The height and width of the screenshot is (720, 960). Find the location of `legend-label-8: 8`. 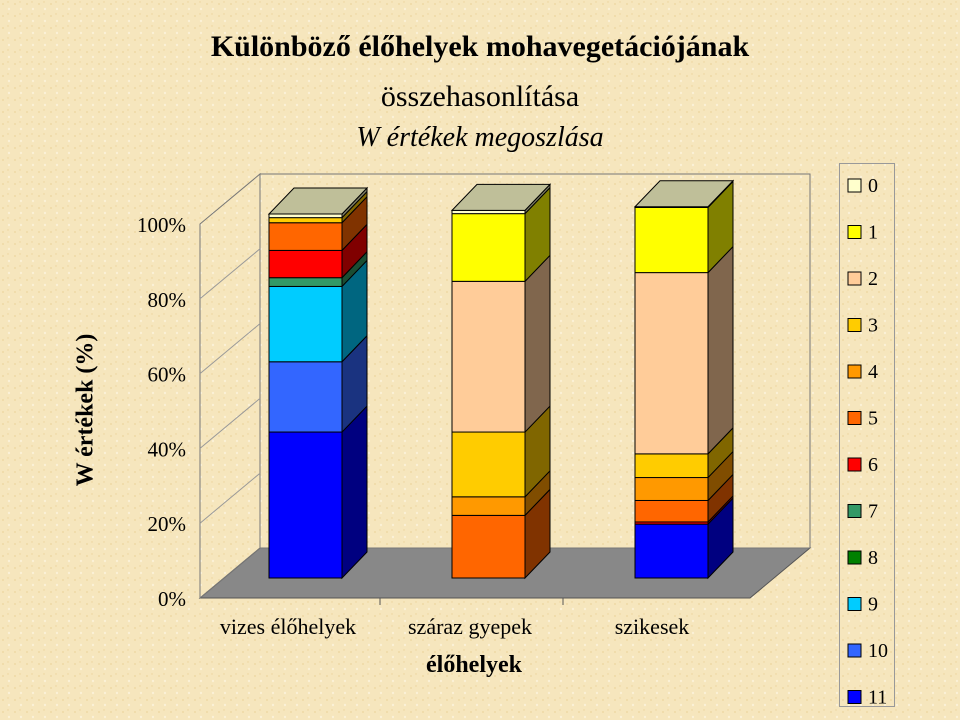

legend-label-8: 8 is located at coordinates (873, 558).